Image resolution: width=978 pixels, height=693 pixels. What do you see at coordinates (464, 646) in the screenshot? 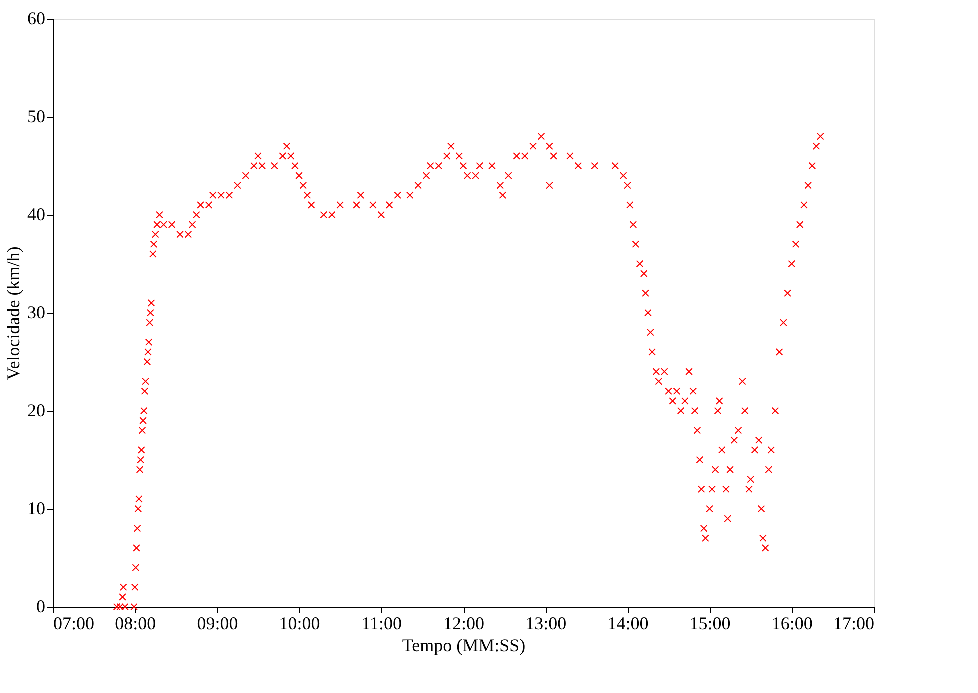
I see `x-axis-title: Tempo (MM:SS)` at bounding box center [464, 646].